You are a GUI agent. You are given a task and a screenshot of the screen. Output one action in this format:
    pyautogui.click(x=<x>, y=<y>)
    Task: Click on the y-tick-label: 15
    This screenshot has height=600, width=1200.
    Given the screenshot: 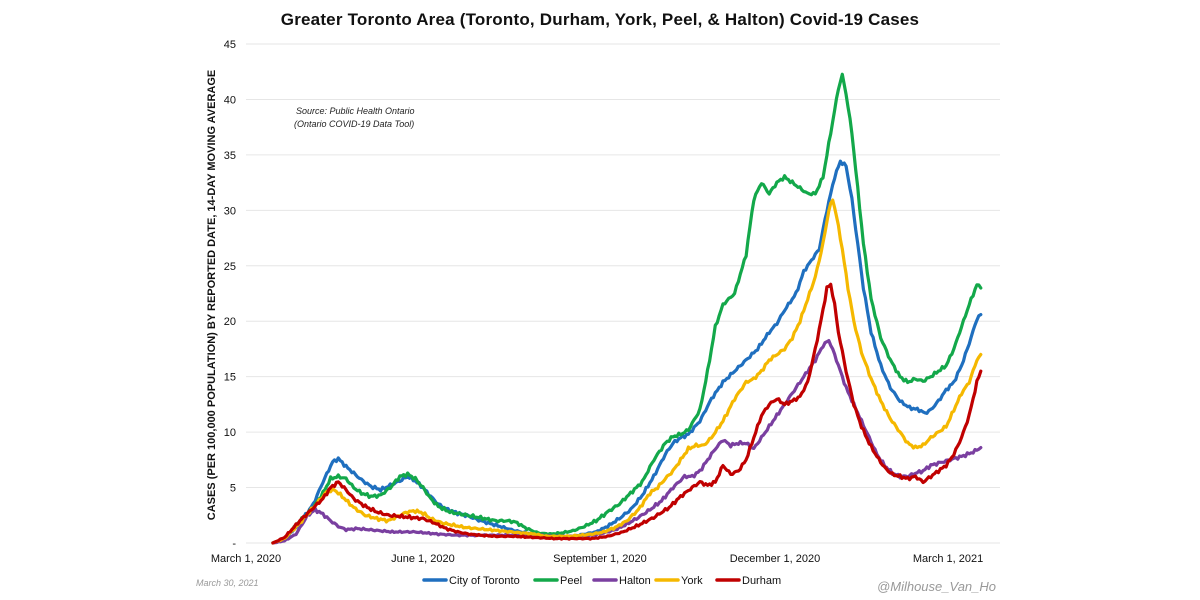 What is the action you would take?
    pyautogui.click(x=230, y=378)
    